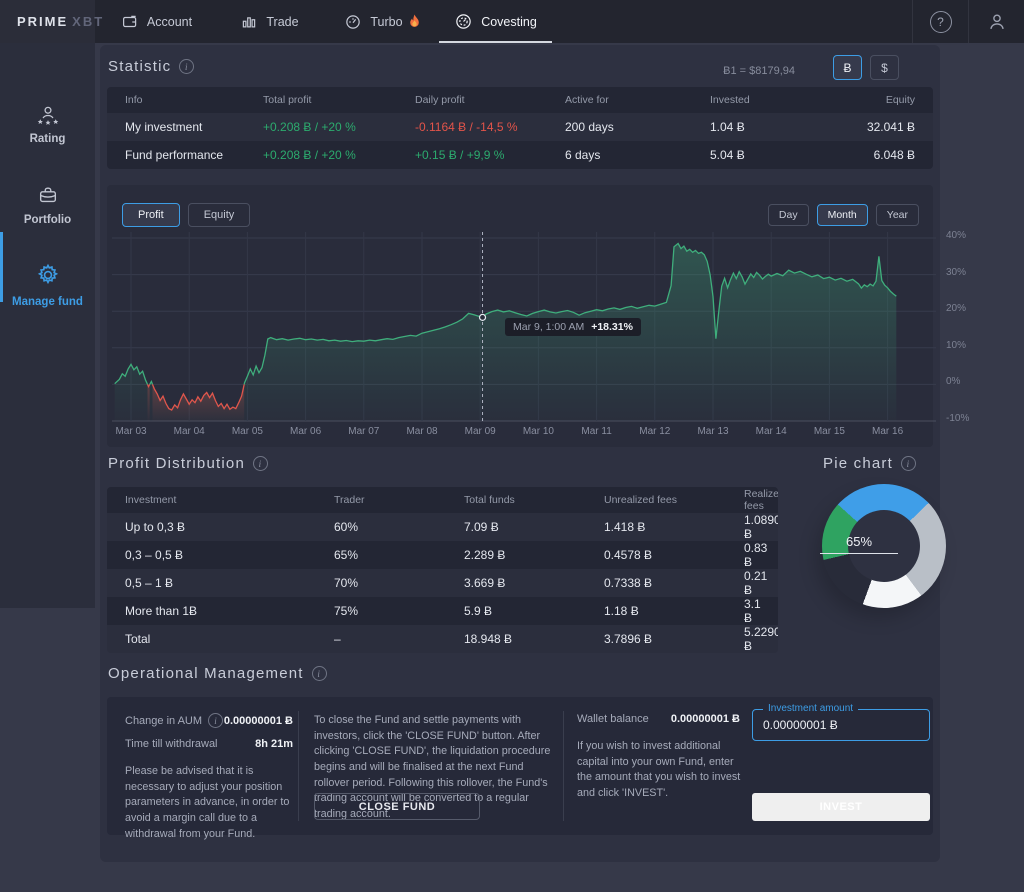  Describe the element at coordinates (788, 215) in the screenshot. I see `range-day: Day` at that location.